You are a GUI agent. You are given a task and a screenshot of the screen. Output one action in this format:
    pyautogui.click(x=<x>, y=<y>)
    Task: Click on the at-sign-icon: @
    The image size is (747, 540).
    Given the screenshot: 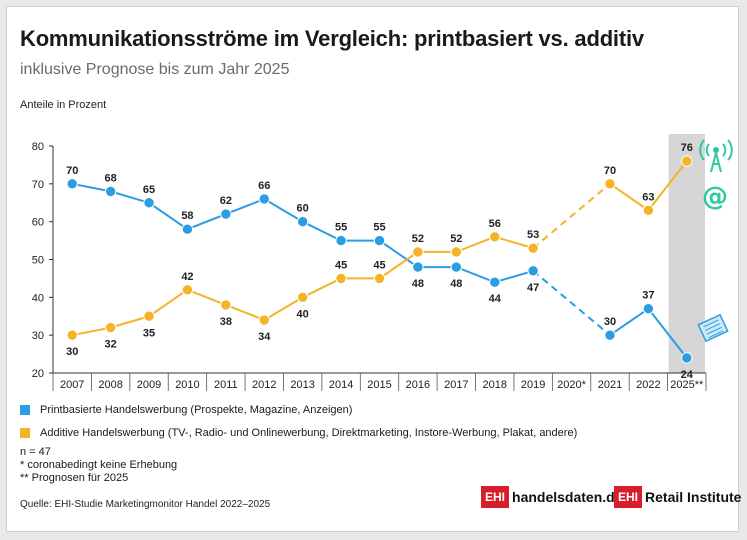 What is the action you would take?
    pyautogui.click(x=715, y=197)
    